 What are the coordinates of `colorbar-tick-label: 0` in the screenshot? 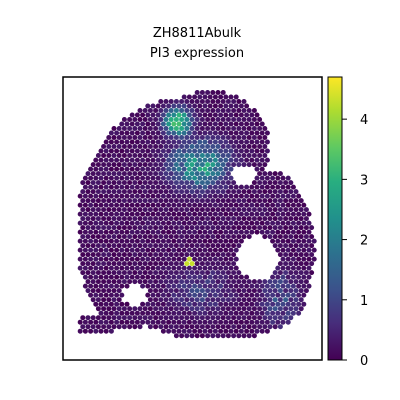 It's located at (364, 361).